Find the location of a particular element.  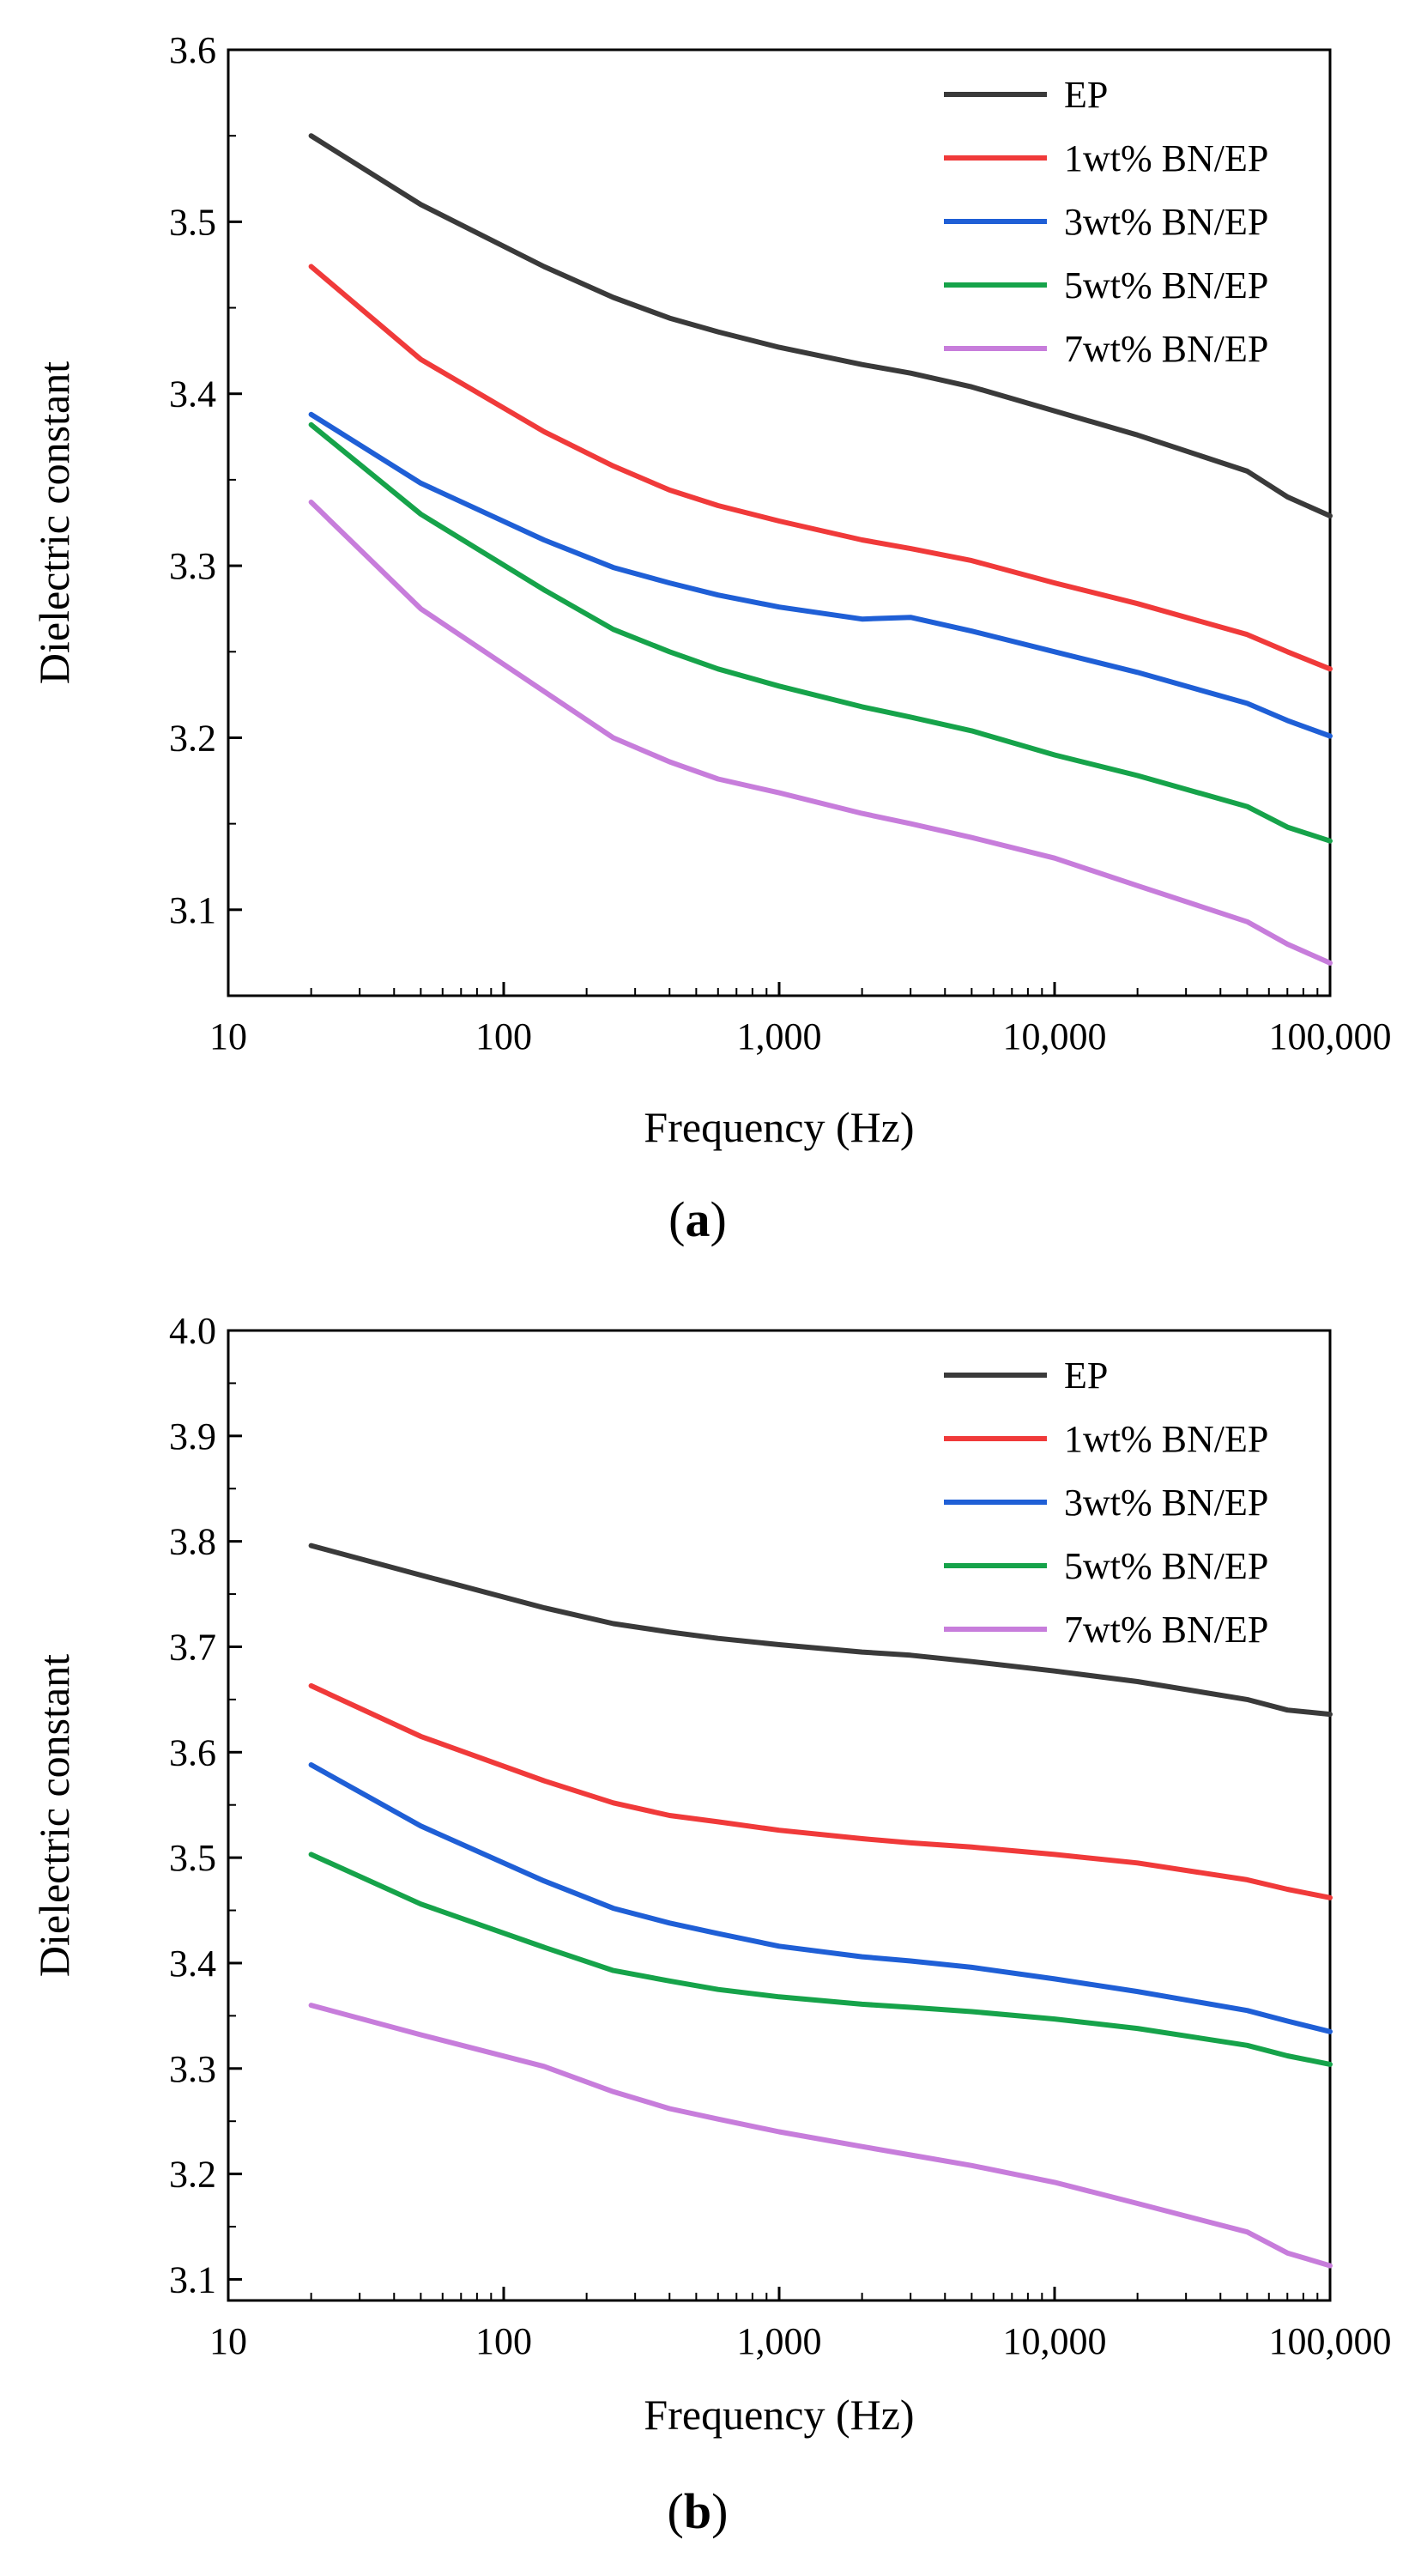

y-tick-label: 4.0 is located at coordinates (192, 1331).